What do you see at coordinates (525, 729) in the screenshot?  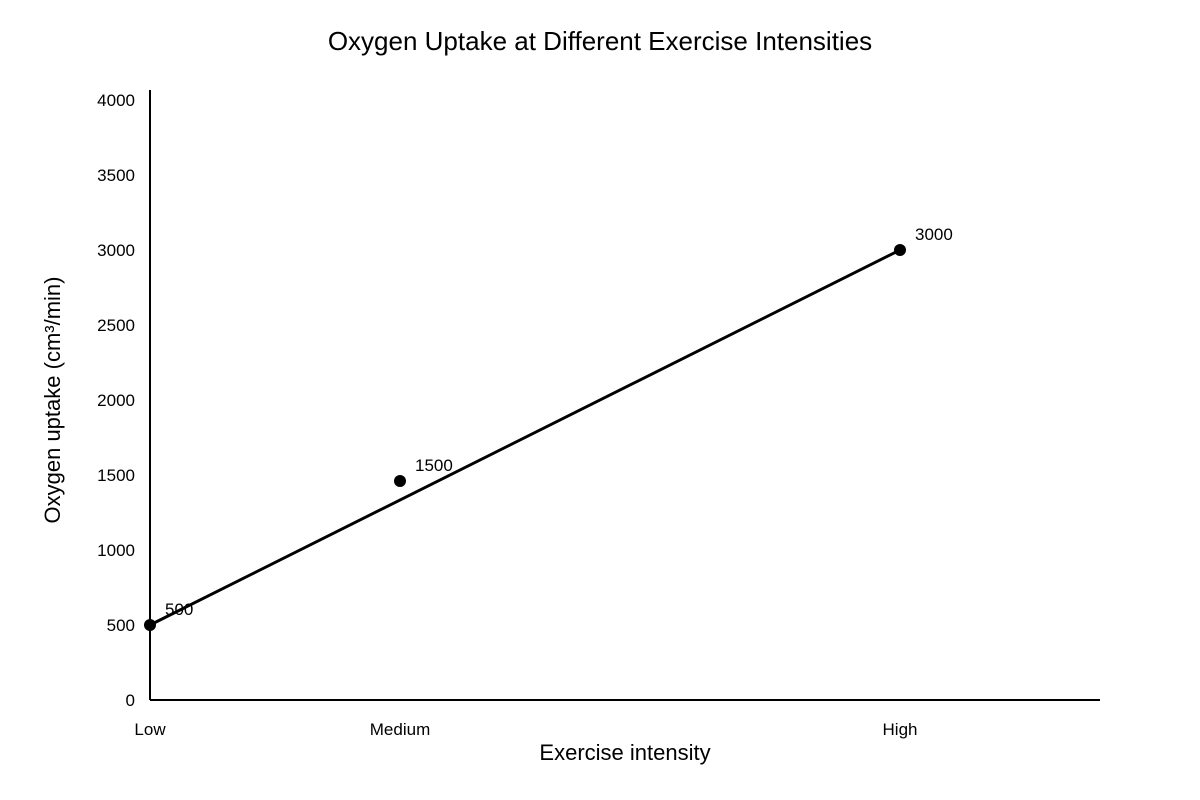 I see `x-tick-labels: Low Medium High` at bounding box center [525, 729].